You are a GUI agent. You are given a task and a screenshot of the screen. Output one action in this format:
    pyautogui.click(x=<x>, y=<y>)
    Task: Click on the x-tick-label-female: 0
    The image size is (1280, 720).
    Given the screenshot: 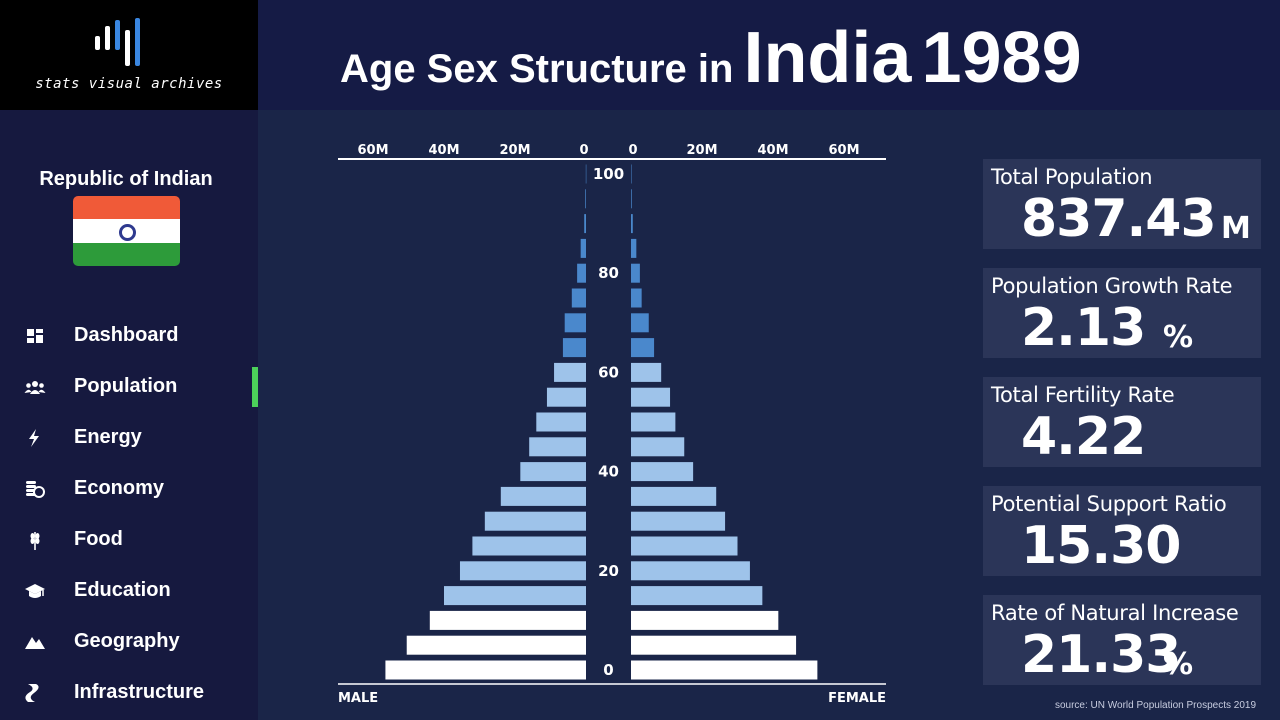 What is the action you would take?
    pyautogui.click(x=632, y=150)
    